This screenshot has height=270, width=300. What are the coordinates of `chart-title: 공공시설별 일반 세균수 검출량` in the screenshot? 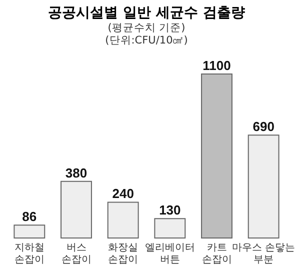 It's located at (146, 13).